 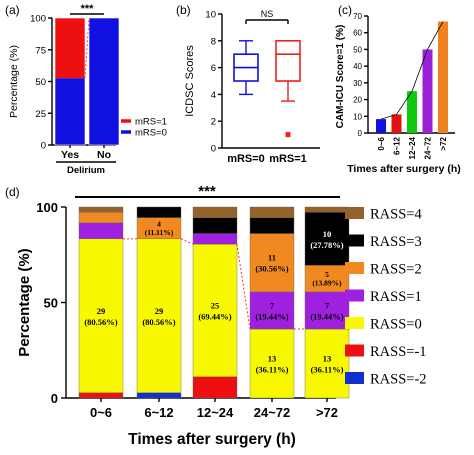 What do you see at coordinates (357, 49) in the screenshot?
I see `c-y-tick-label: 50` at bounding box center [357, 49].